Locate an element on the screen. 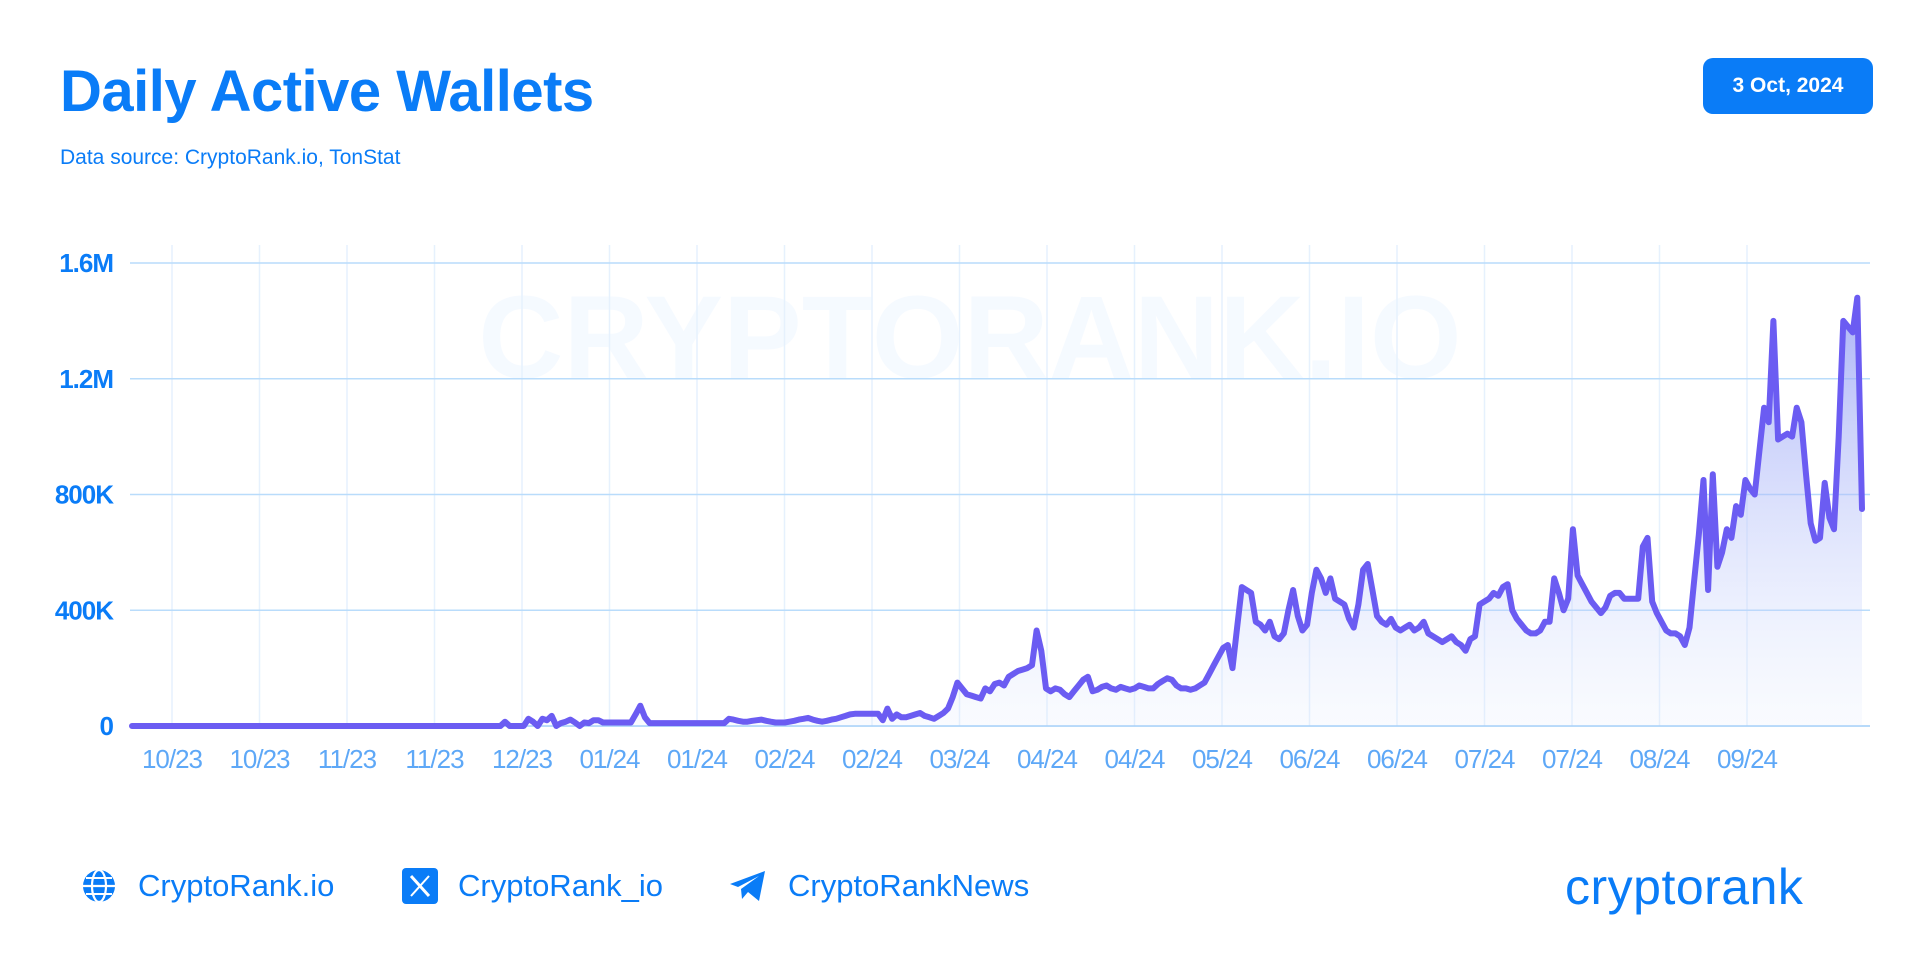 The height and width of the screenshot is (963, 1920). footer-telegram: CryptoRankNews is located at coordinates (878, 886).